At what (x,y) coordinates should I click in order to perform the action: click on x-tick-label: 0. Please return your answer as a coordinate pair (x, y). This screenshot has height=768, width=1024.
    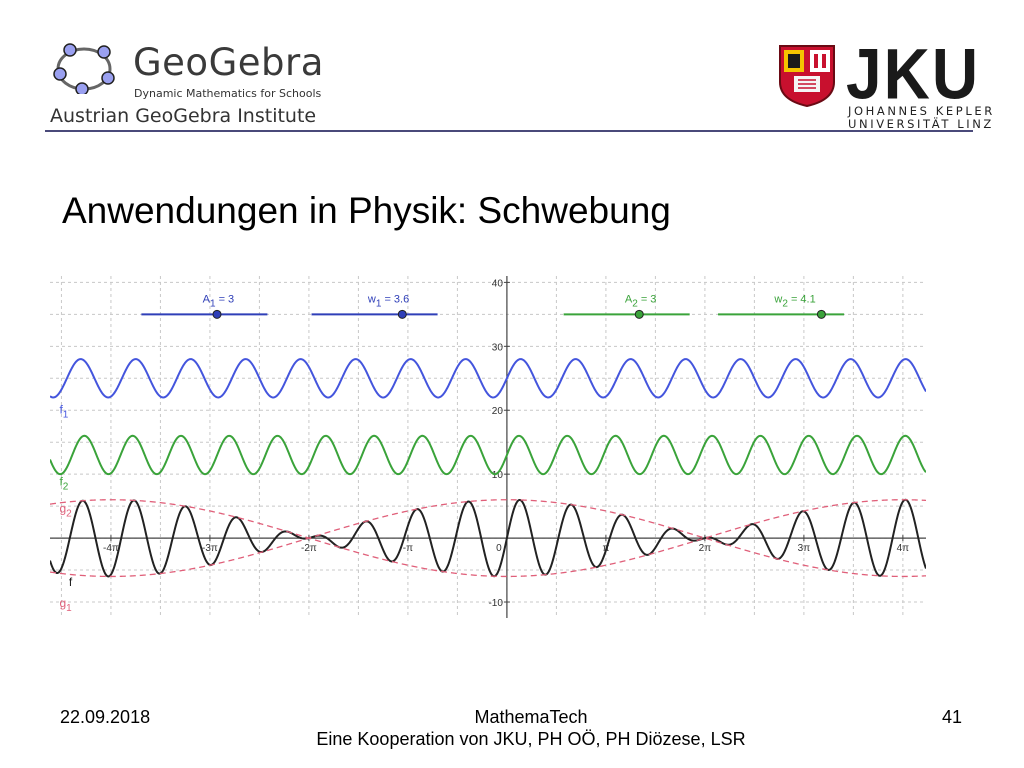
    Looking at the image, I should click on (499, 548).